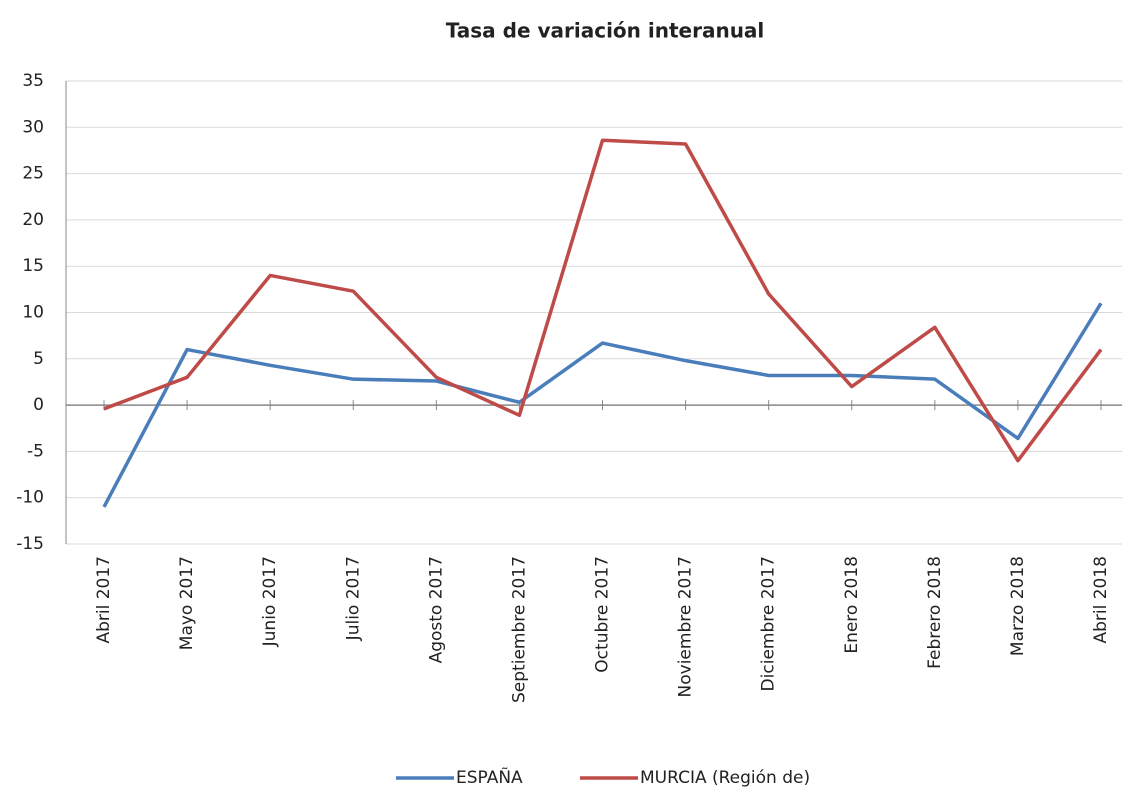 This screenshot has width=1131, height=797. I want to click on y-tick-label: 15, so click(33, 266).